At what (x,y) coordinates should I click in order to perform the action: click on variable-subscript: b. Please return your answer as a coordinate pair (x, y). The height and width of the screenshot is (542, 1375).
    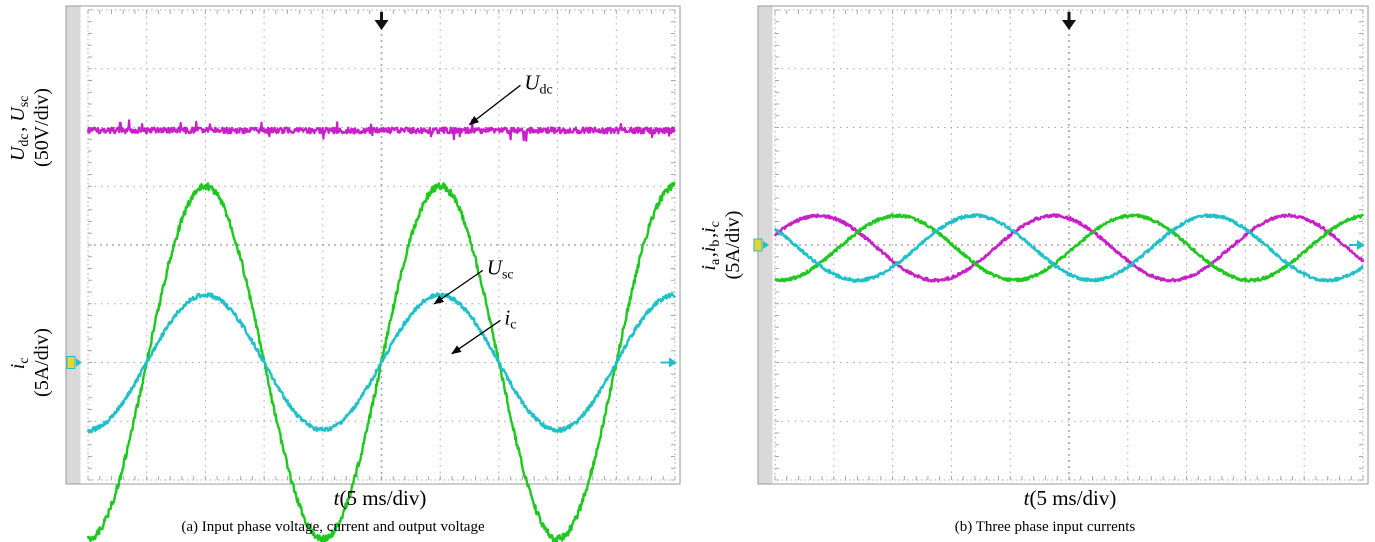
    Looking at the image, I should click on (715, 243).